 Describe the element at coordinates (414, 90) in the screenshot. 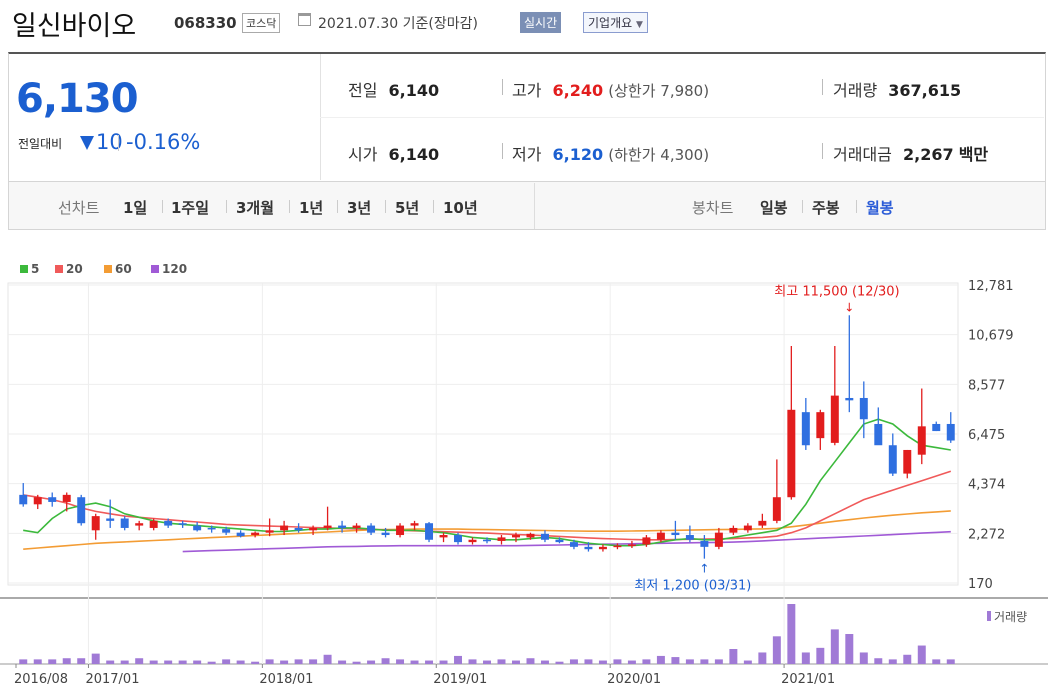

I see `prev-close-value: 6,140` at that location.